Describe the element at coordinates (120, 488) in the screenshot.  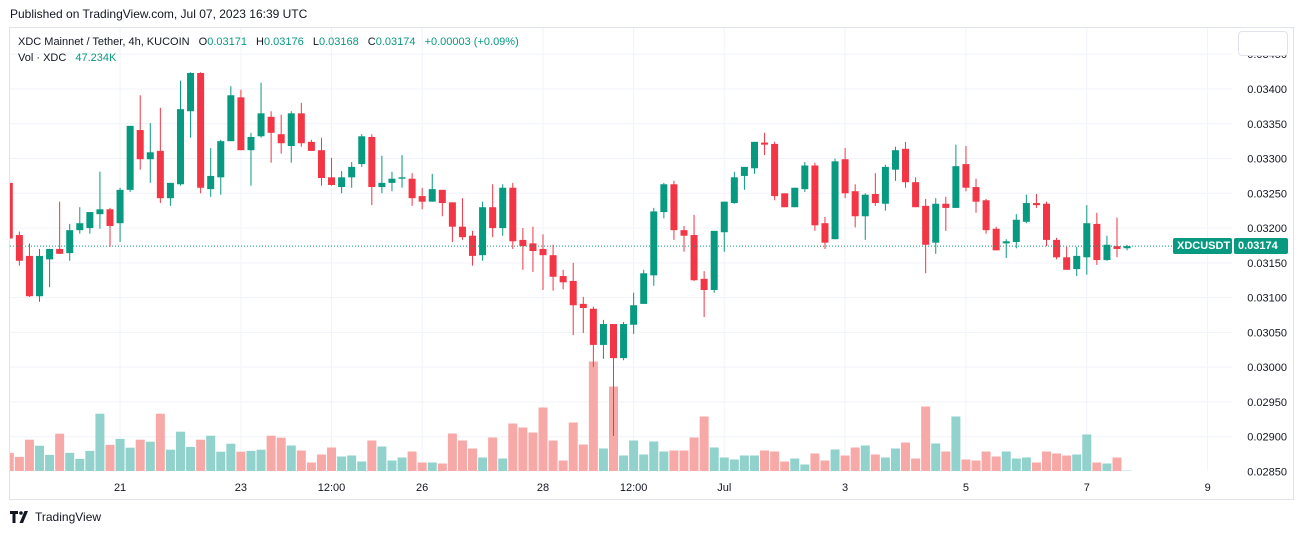
I see `x-tick-label: 21` at that location.